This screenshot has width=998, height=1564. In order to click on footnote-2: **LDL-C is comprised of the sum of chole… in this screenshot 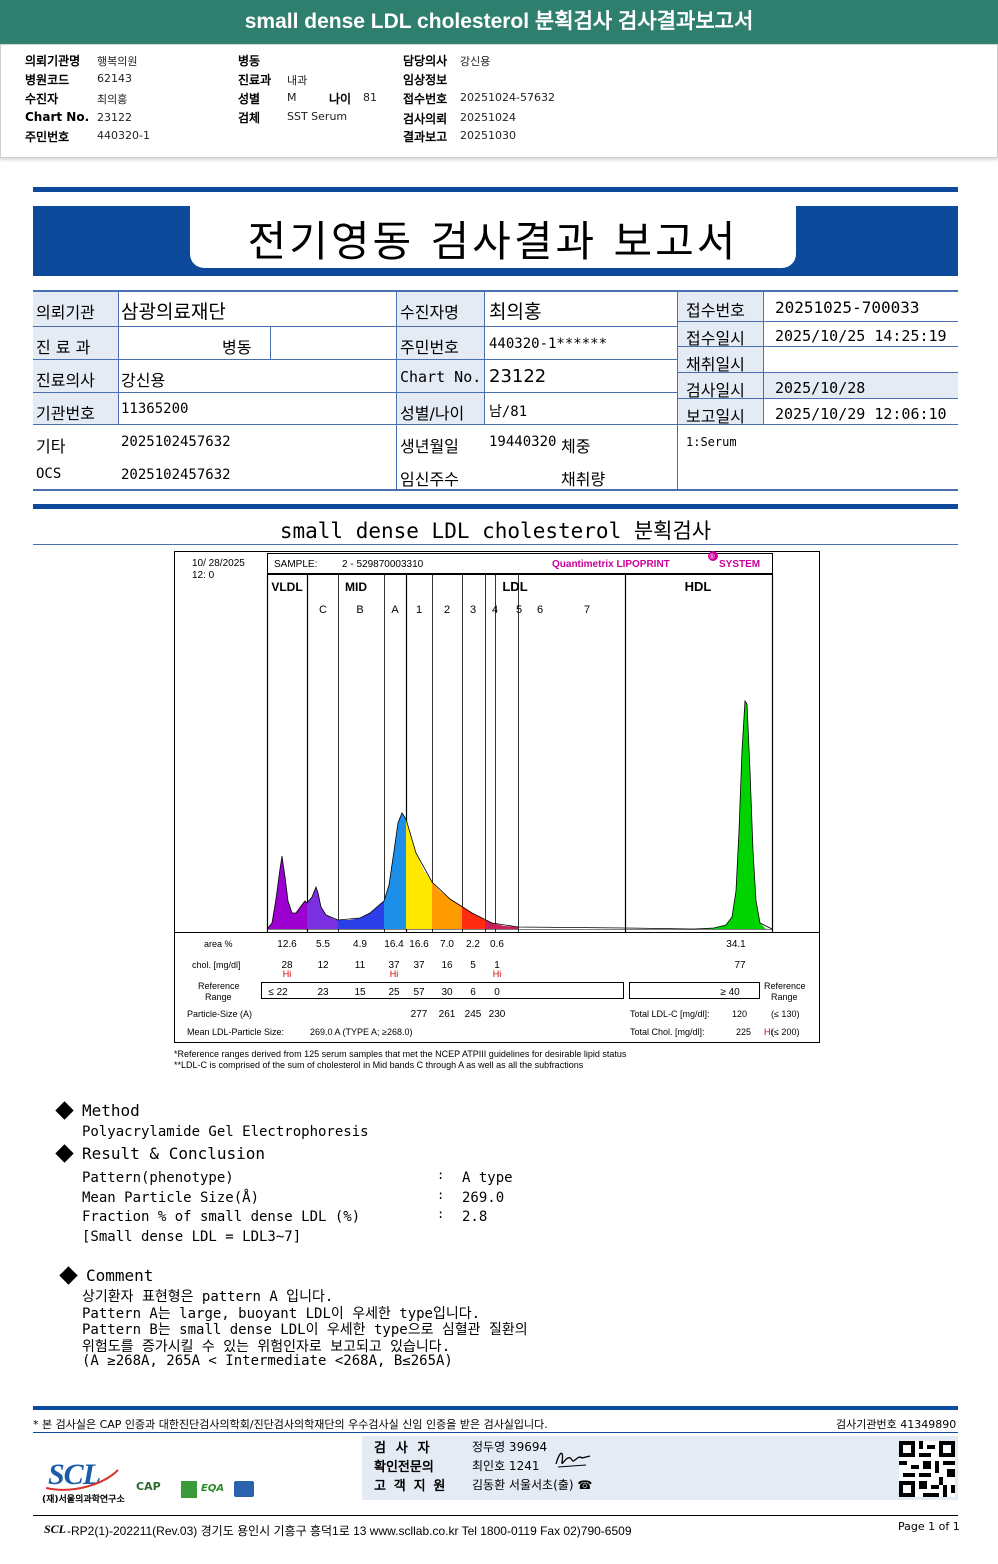, I will do `click(379, 1065)`.